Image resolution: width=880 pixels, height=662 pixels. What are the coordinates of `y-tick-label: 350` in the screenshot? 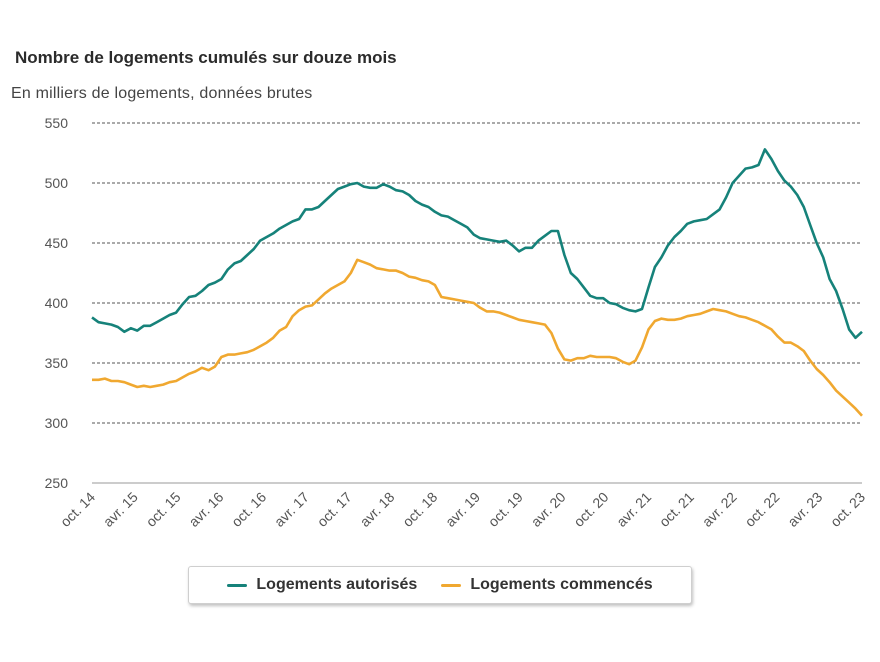 It's located at (57, 363).